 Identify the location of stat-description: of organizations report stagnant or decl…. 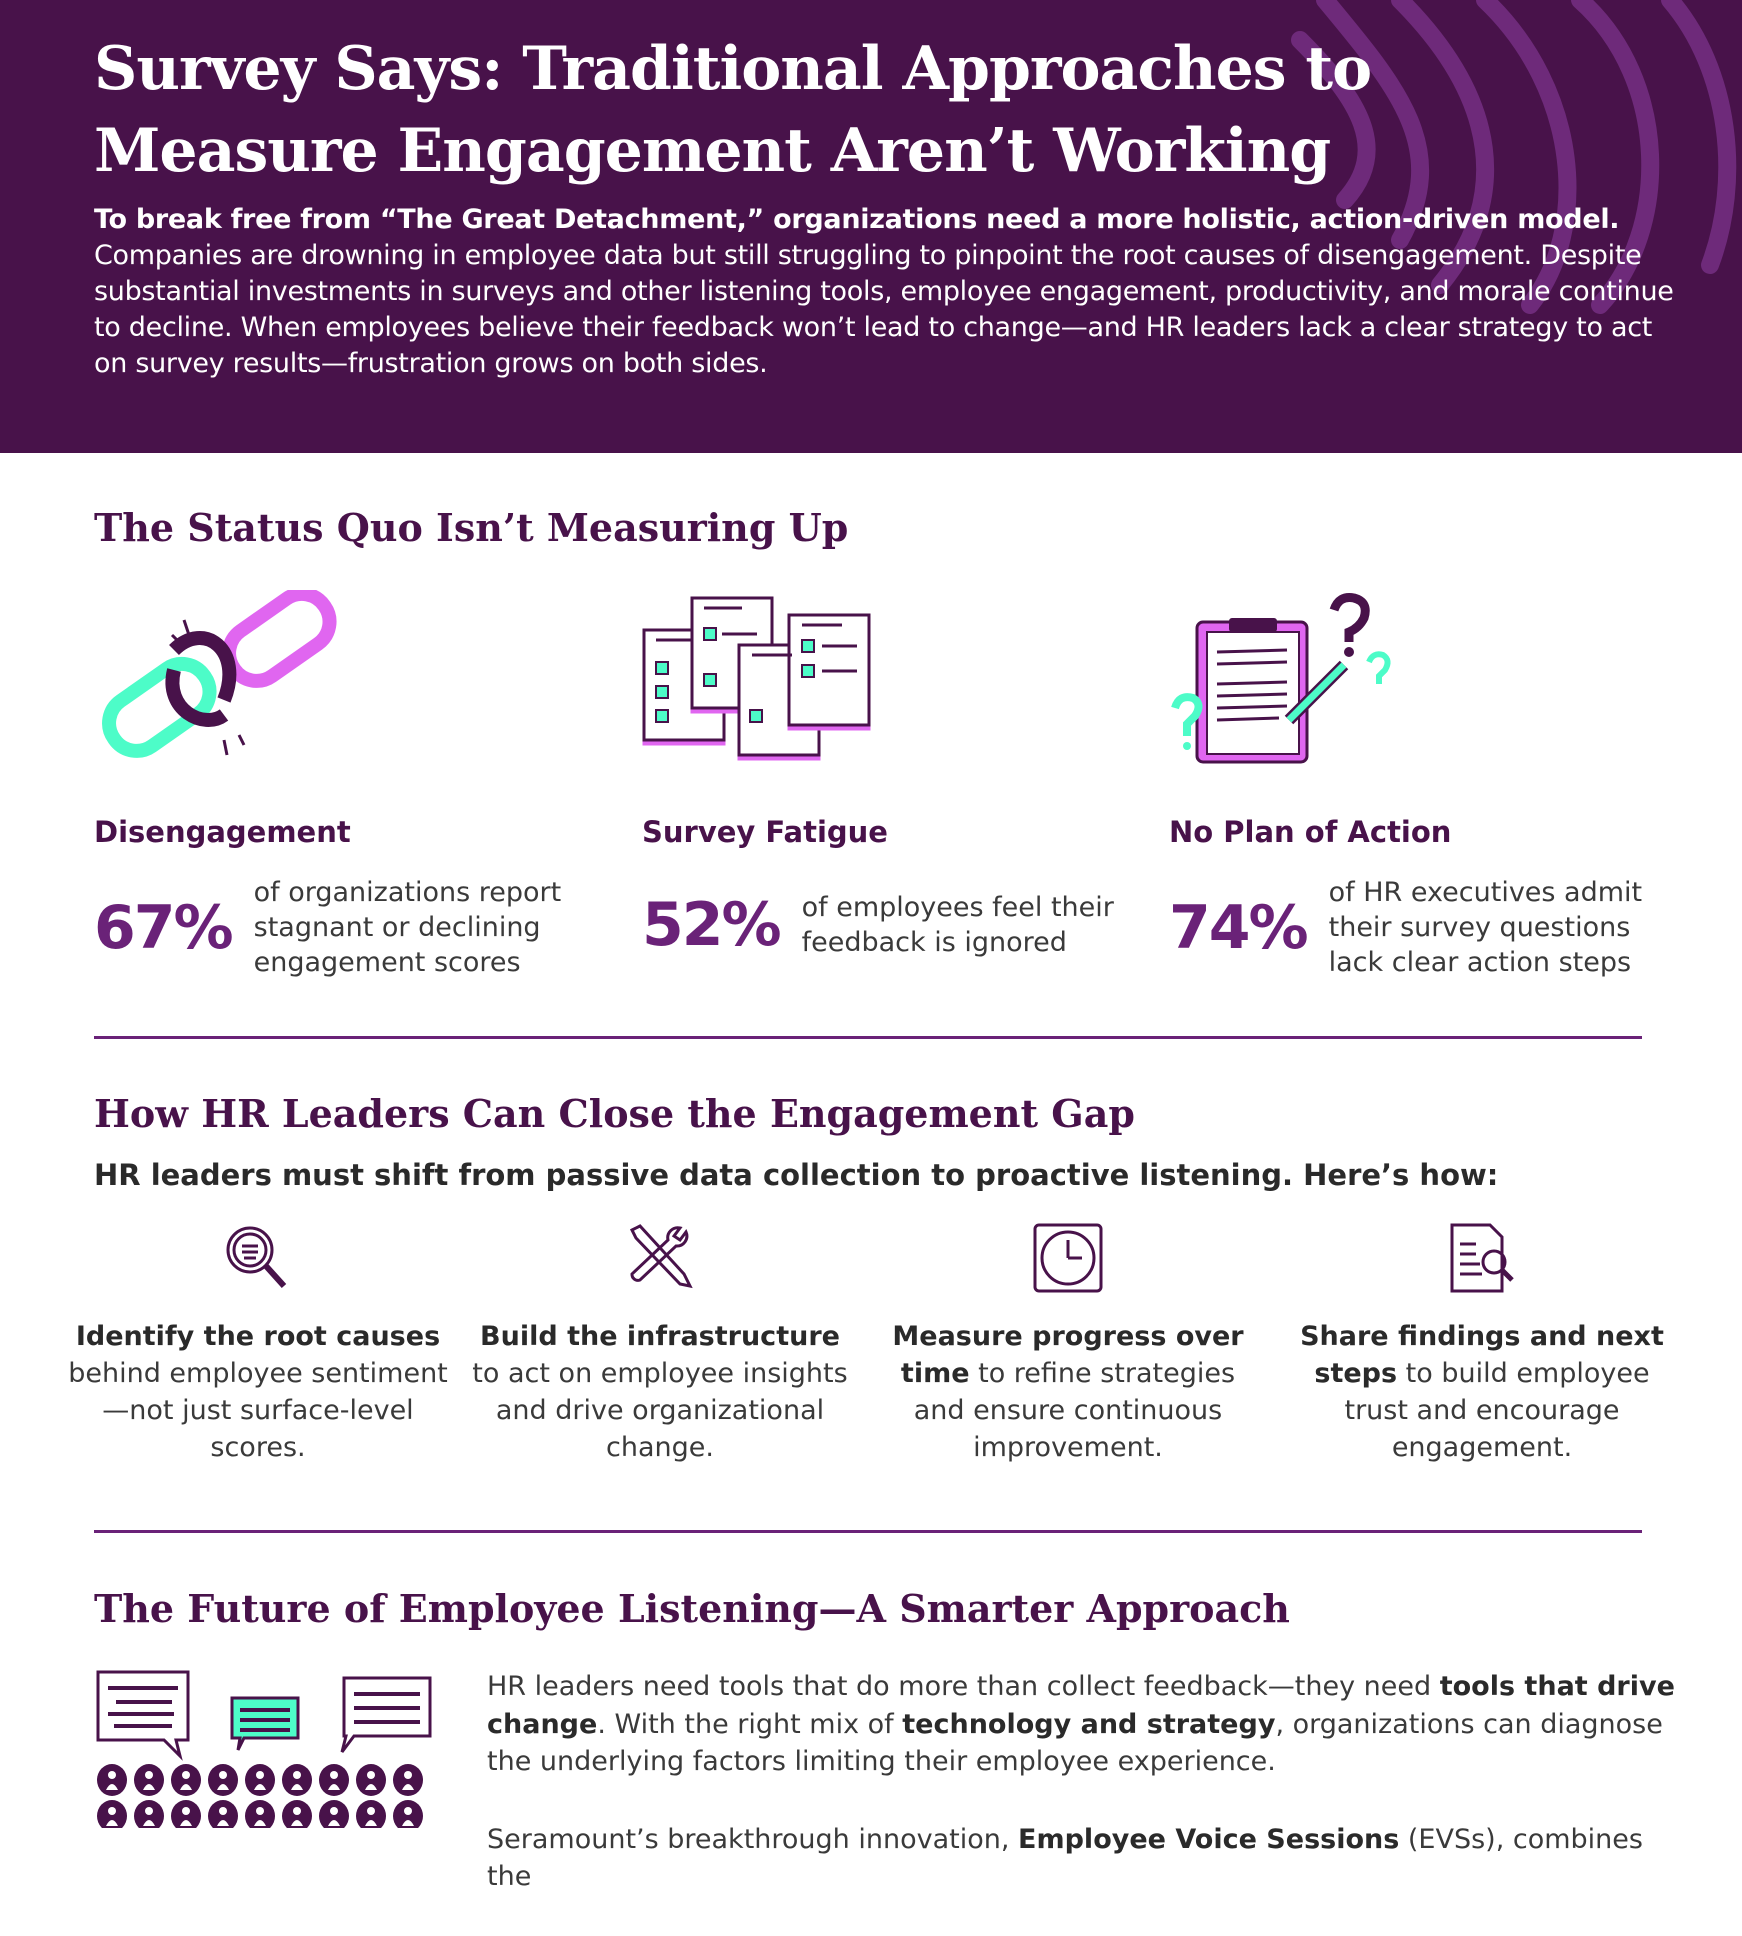
(407, 927).